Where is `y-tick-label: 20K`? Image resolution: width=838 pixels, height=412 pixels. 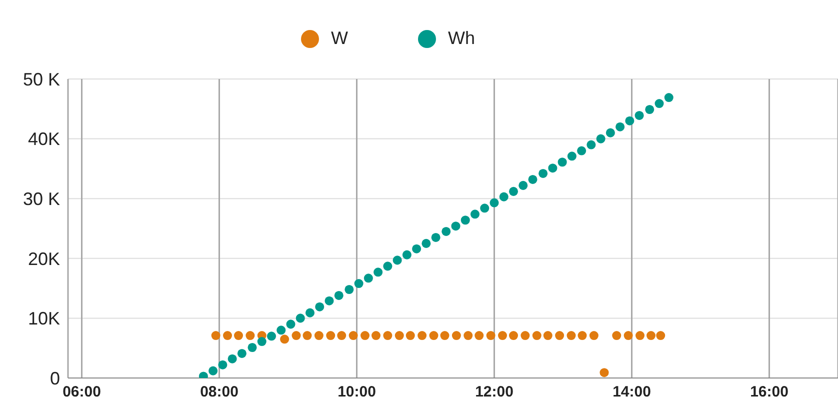
y-tick-label: 20K is located at coordinates (44, 258).